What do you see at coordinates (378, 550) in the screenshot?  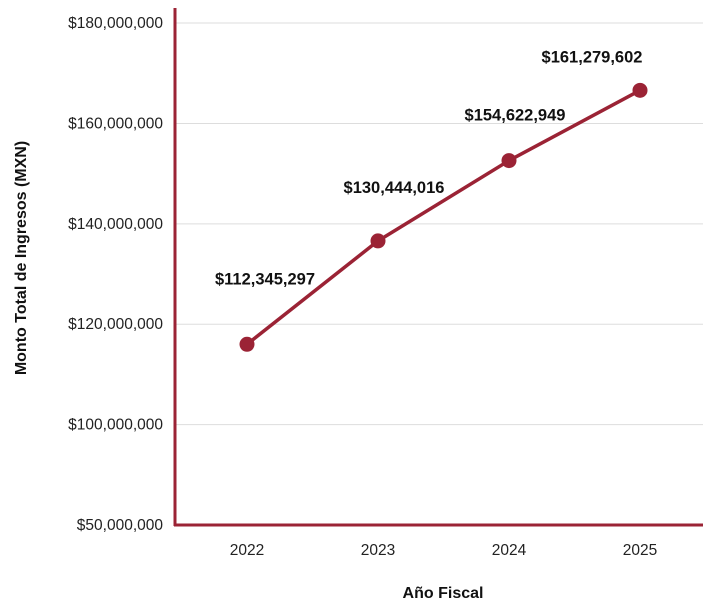 I see `x-tick-label: 2023` at bounding box center [378, 550].